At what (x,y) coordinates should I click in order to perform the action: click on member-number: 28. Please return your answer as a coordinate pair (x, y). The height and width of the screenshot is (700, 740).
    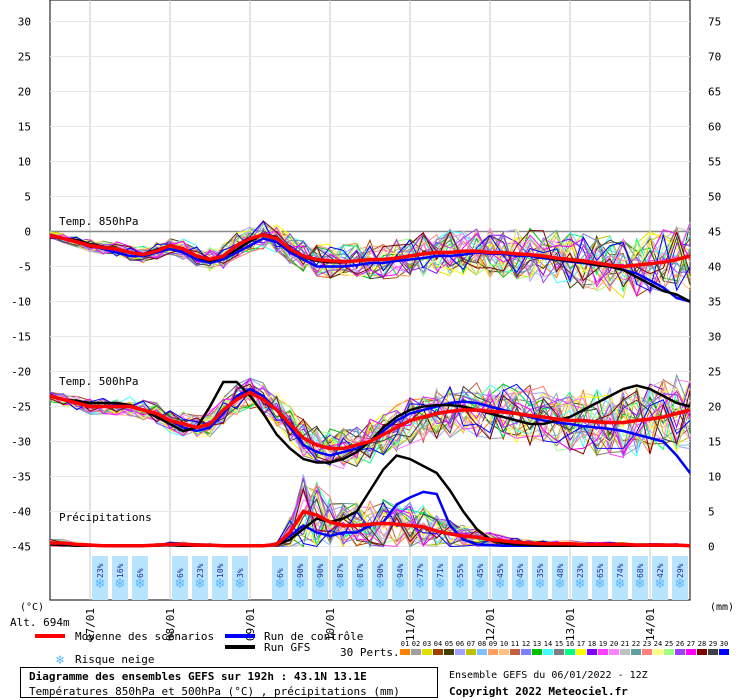
    Looking at the image, I should click on (702, 644).